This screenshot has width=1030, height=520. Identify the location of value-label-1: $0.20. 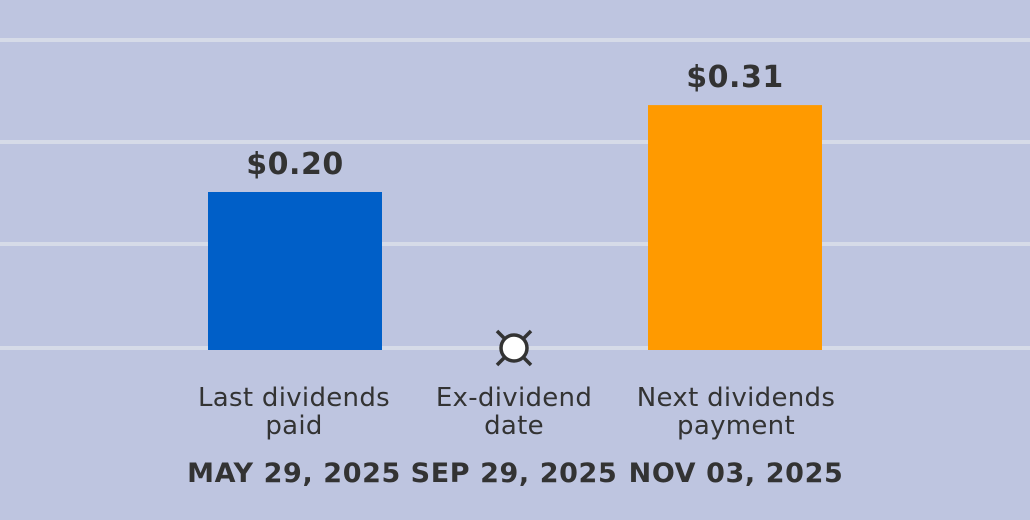
(294, 164).